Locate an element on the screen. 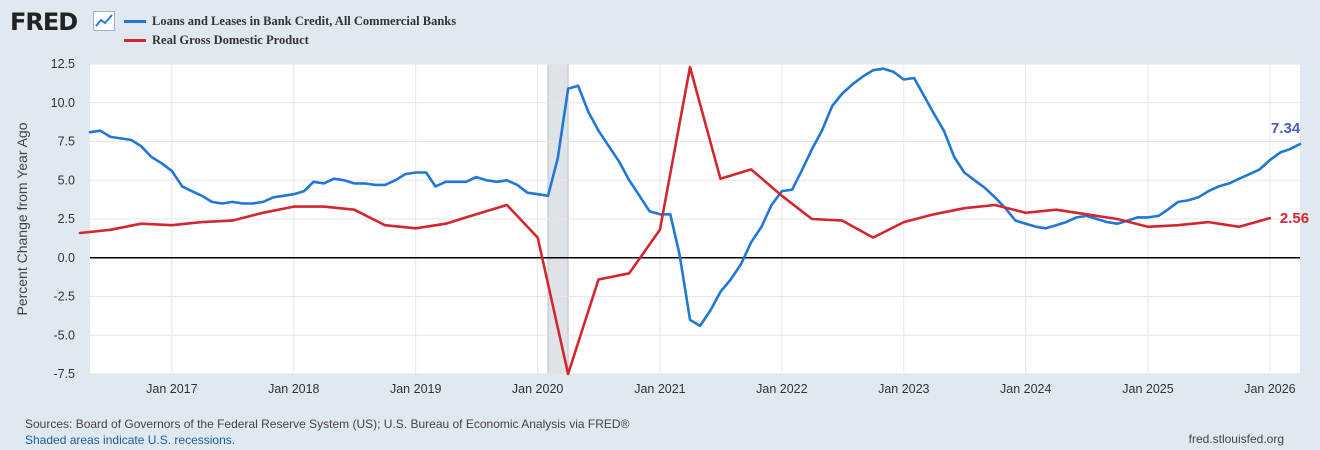 The width and height of the screenshot is (1320, 450). x-tick-label-9: Jan 2026 is located at coordinates (1269, 389).